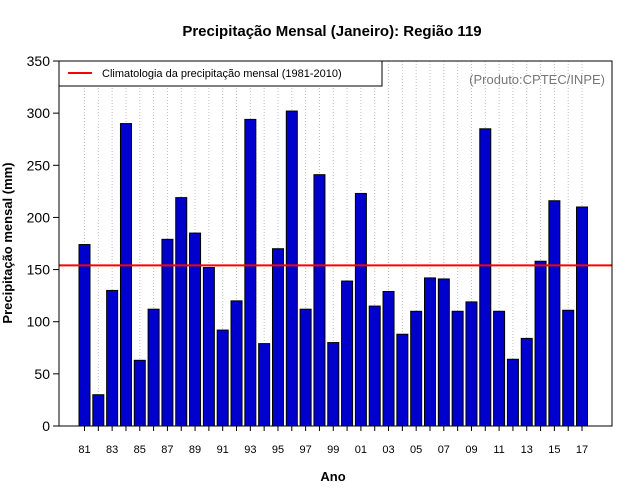  I want to click on legend-box, so click(220, 73).